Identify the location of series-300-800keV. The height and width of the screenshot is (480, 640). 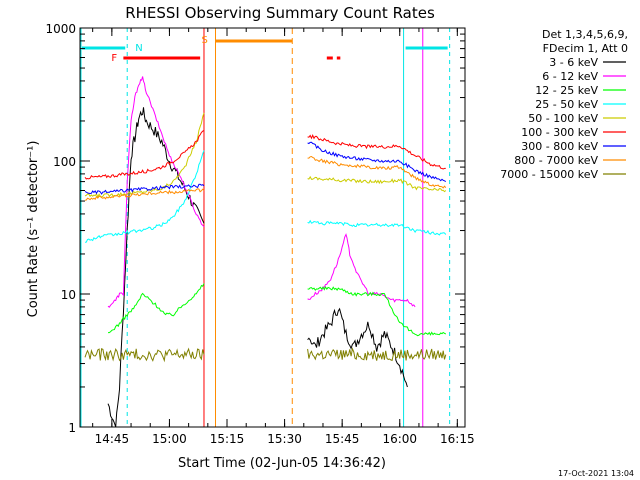
(265, 168).